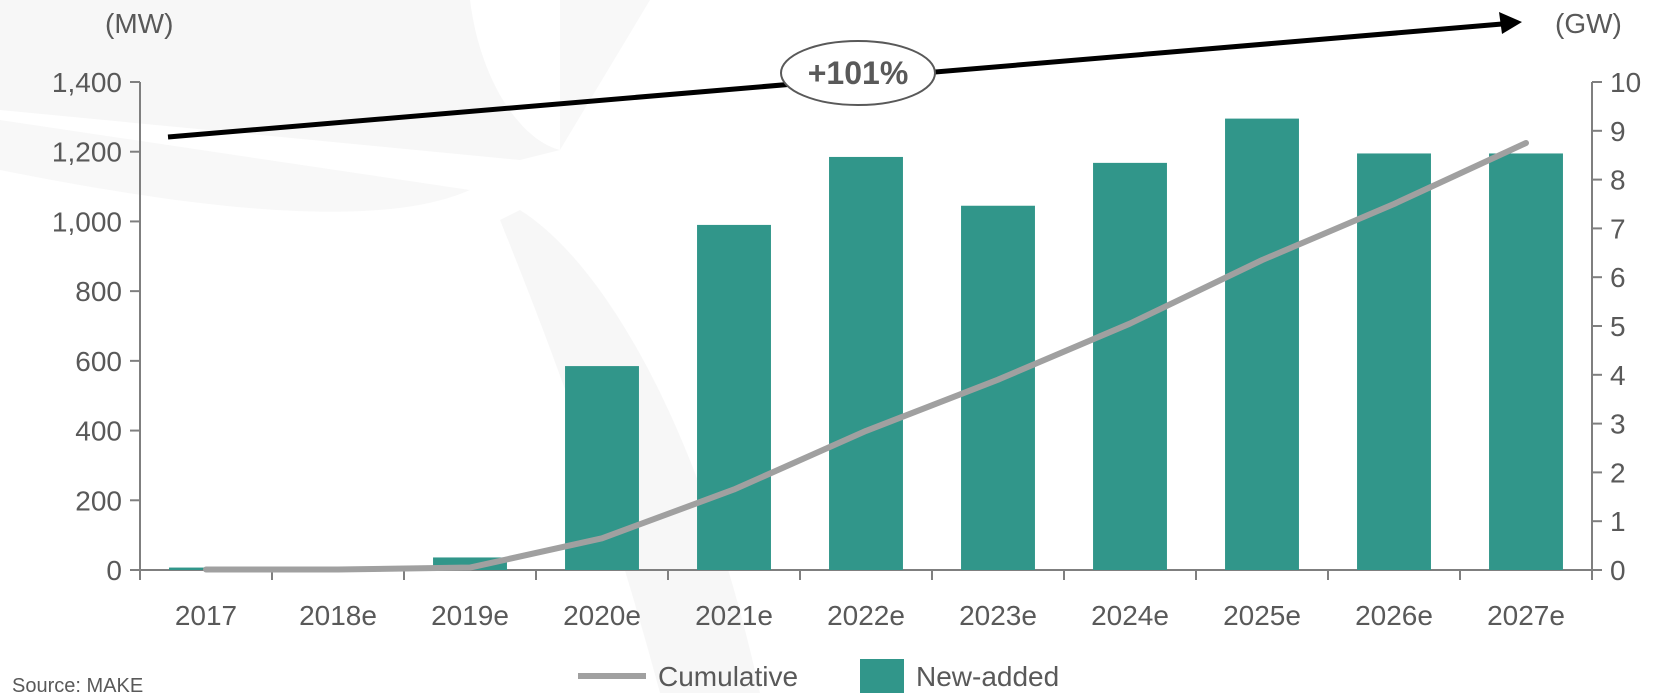 The width and height of the screenshot is (1668, 693). I want to click on left-tick-label: 800, so click(98, 291).